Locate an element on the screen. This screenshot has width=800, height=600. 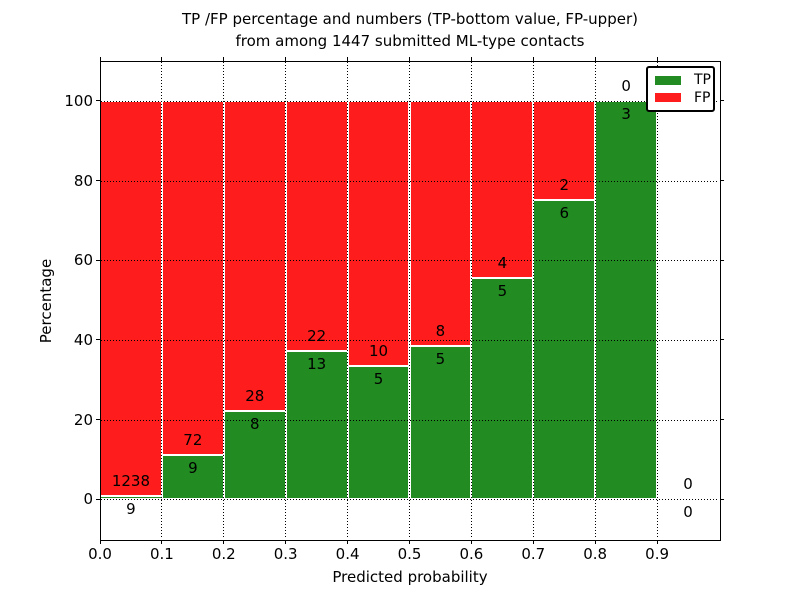
fp-count-label: 8 is located at coordinates (440, 330).